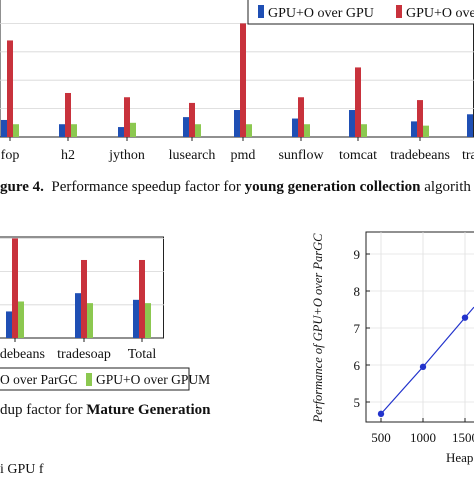 Image resolution: width=474 pixels, height=478 pixels. I want to click on chart2-tick-label: tradesoap, so click(84, 354).